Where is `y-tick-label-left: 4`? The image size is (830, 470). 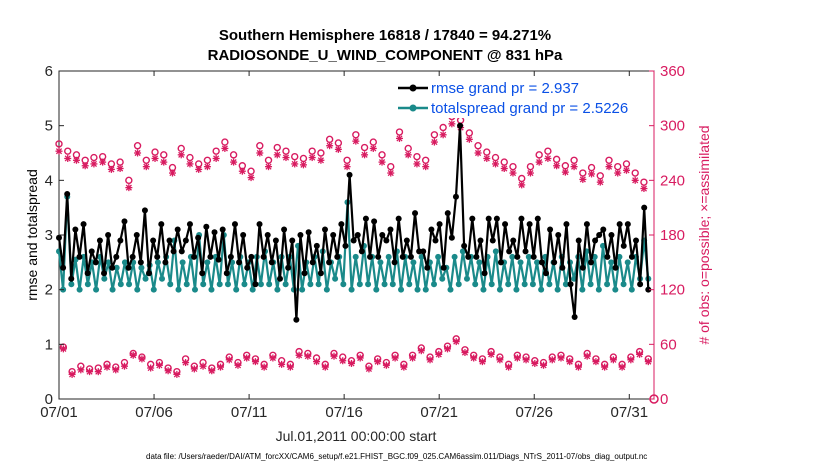 y-tick-label-left: 4 is located at coordinates (49, 180).